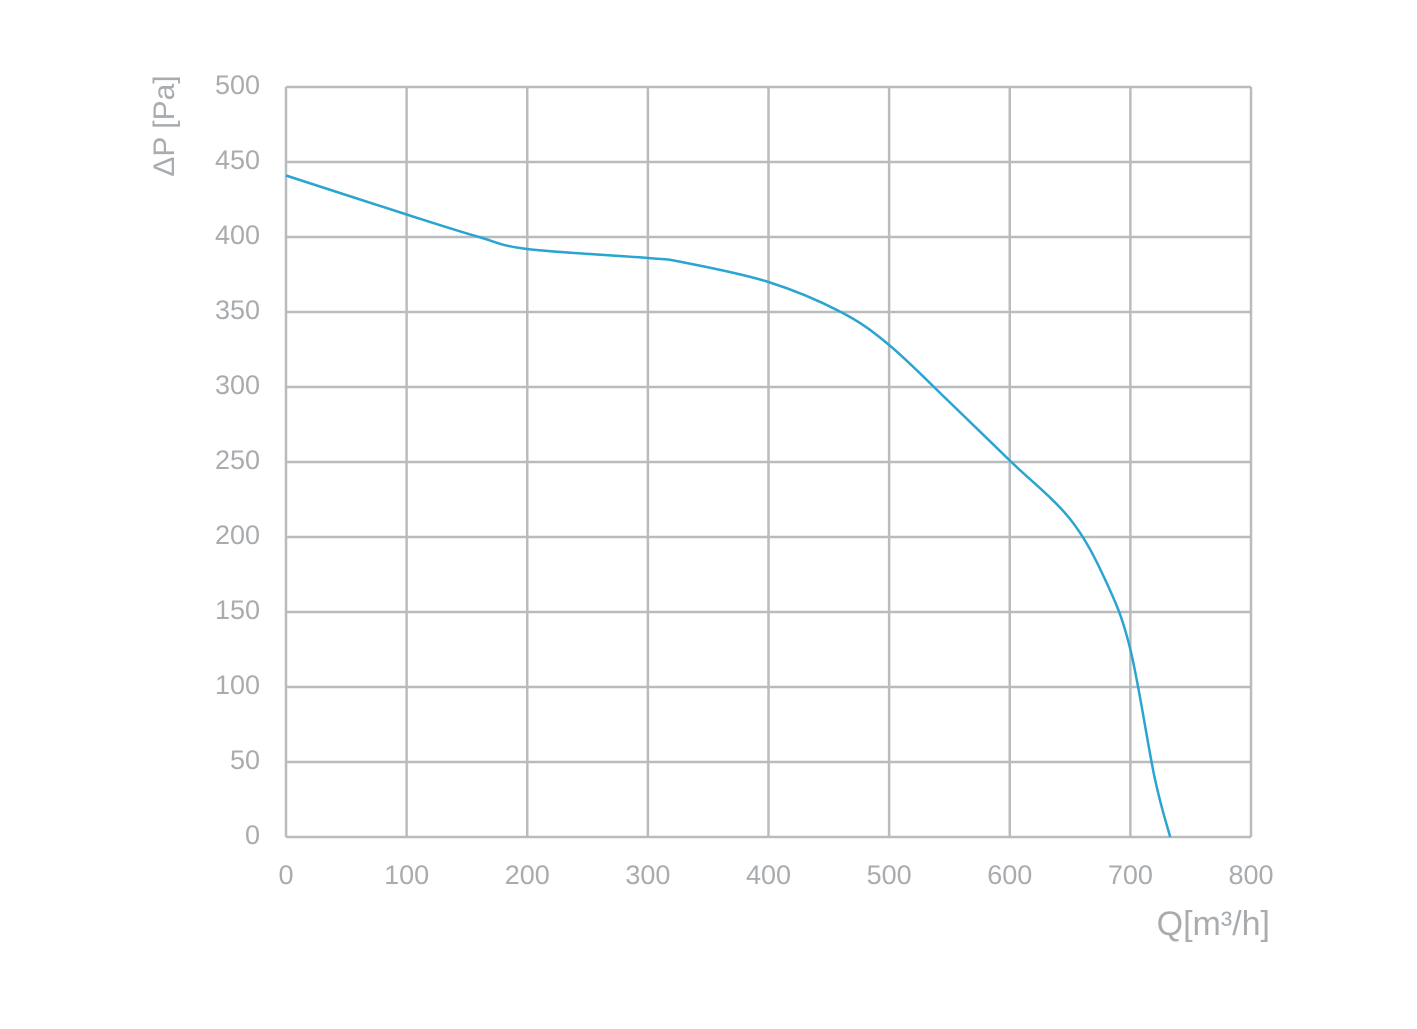 This screenshot has height=1029, width=1417. Describe the element at coordinates (406, 875) in the screenshot. I see `x-tick-label: 100` at that location.